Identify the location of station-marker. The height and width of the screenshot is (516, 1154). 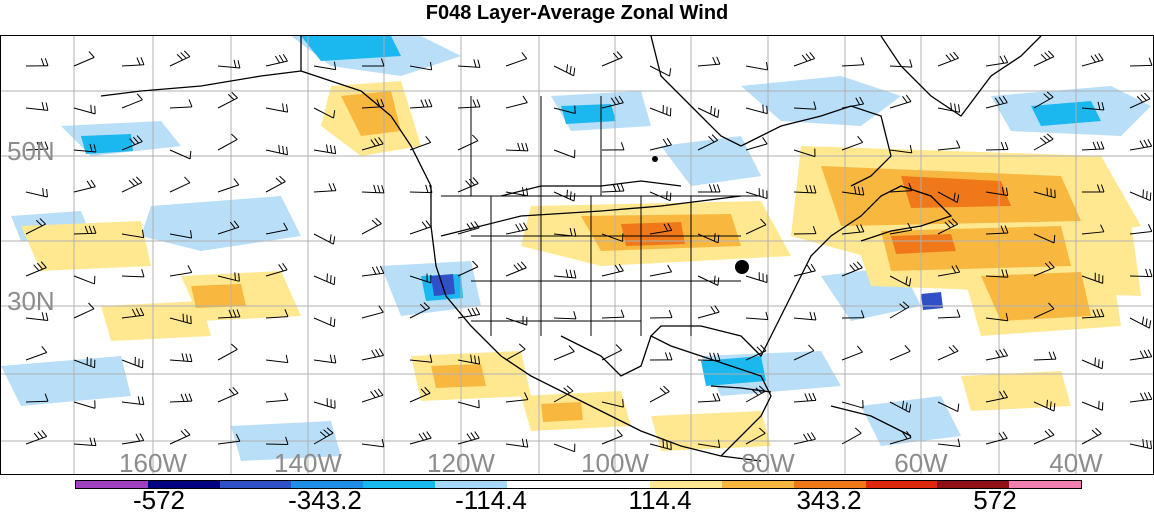
(742, 267).